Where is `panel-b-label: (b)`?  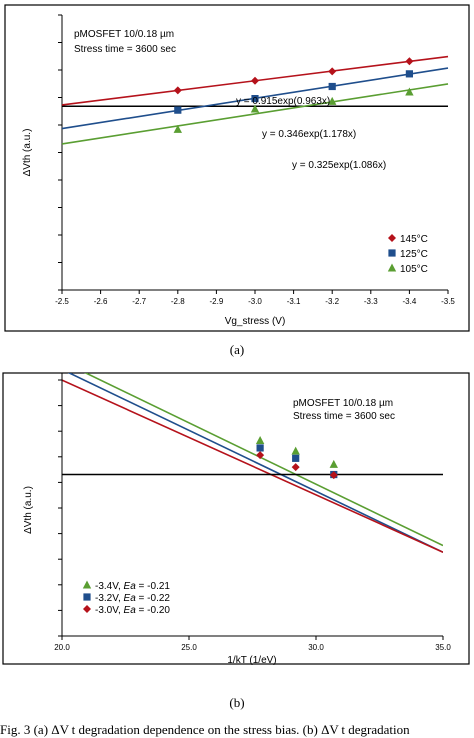
panel-b-label: (b) is located at coordinates (237, 702).